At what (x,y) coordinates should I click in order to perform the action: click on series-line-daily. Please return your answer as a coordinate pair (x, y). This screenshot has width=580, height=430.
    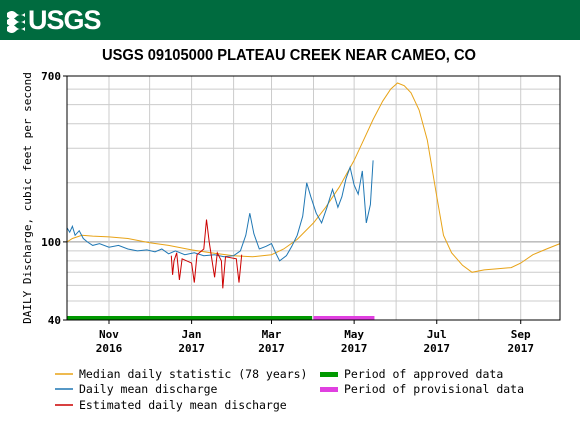
    Looking at the image, I should click on (220, 211).